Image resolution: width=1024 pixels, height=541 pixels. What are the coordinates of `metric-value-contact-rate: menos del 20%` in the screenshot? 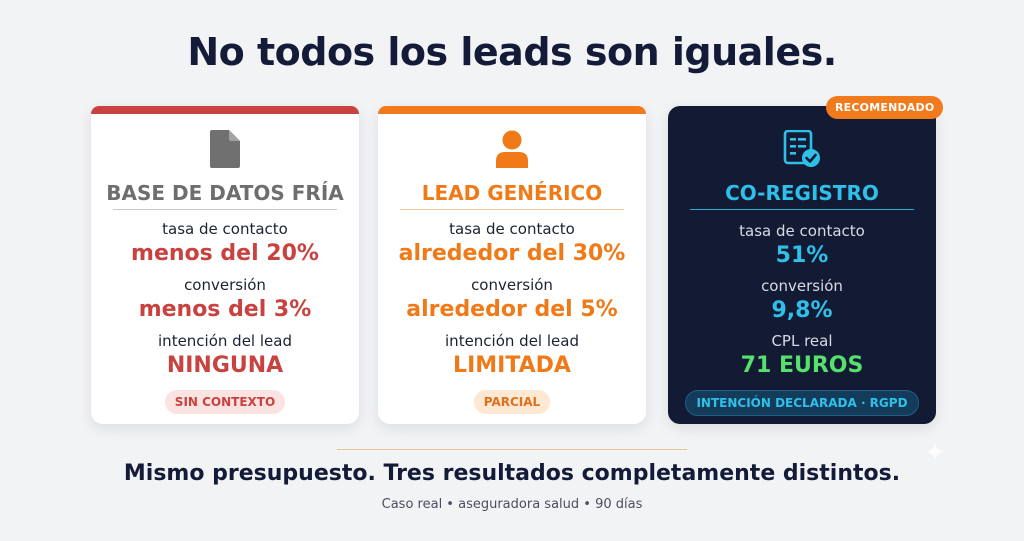 It's located at (225, 253).